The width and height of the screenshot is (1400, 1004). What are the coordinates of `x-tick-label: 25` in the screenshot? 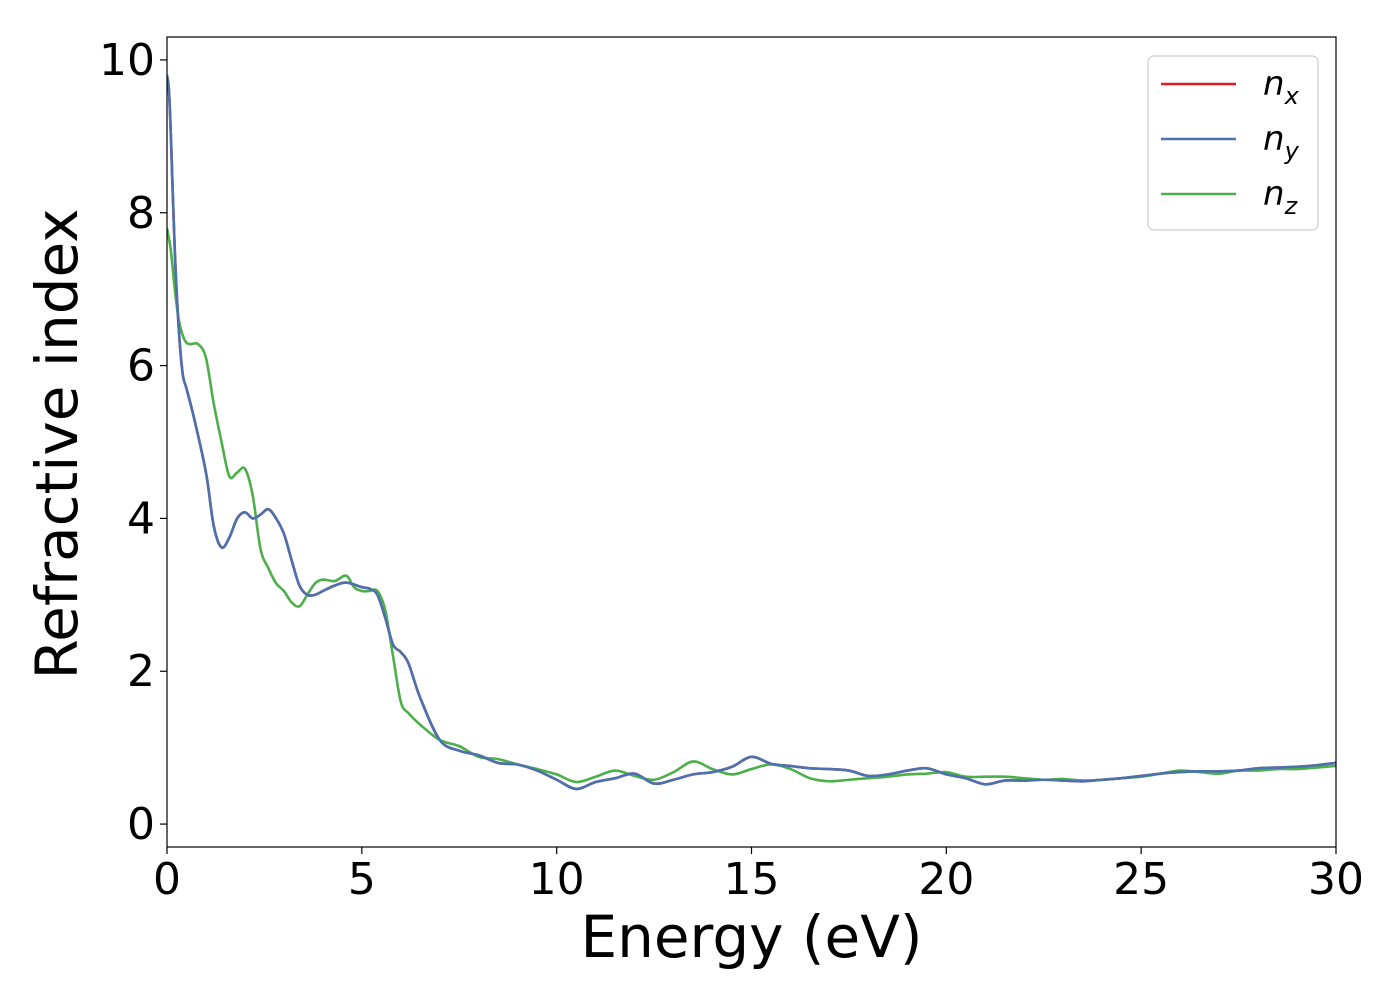 It's located at (1141, 879).